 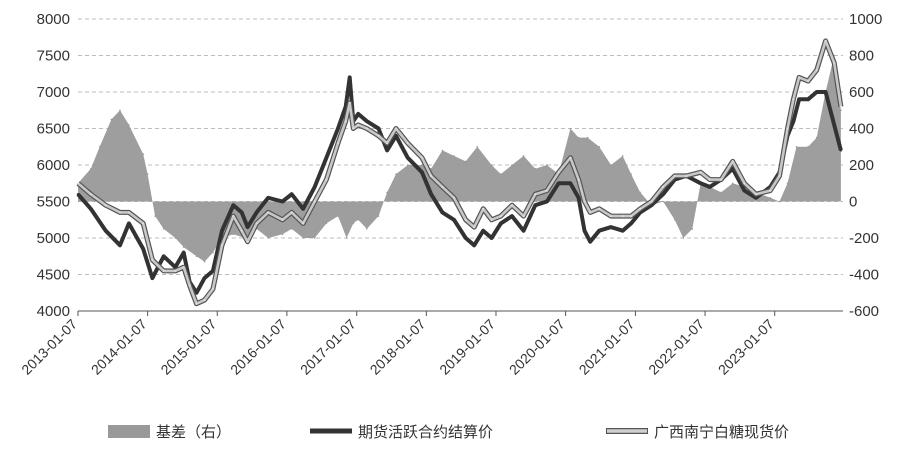 What do you see at coordinates (721, 432) in the screenshot?
I see `legend-label-spot: 广西南宁白糖现货价` at bounding box center [721, 432].